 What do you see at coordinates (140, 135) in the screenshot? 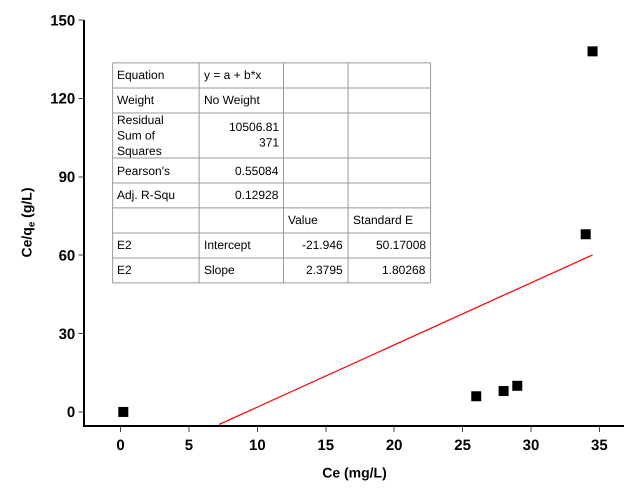
I see `annotation: Residual Sum of Squares` at bounding box center [140, 135].